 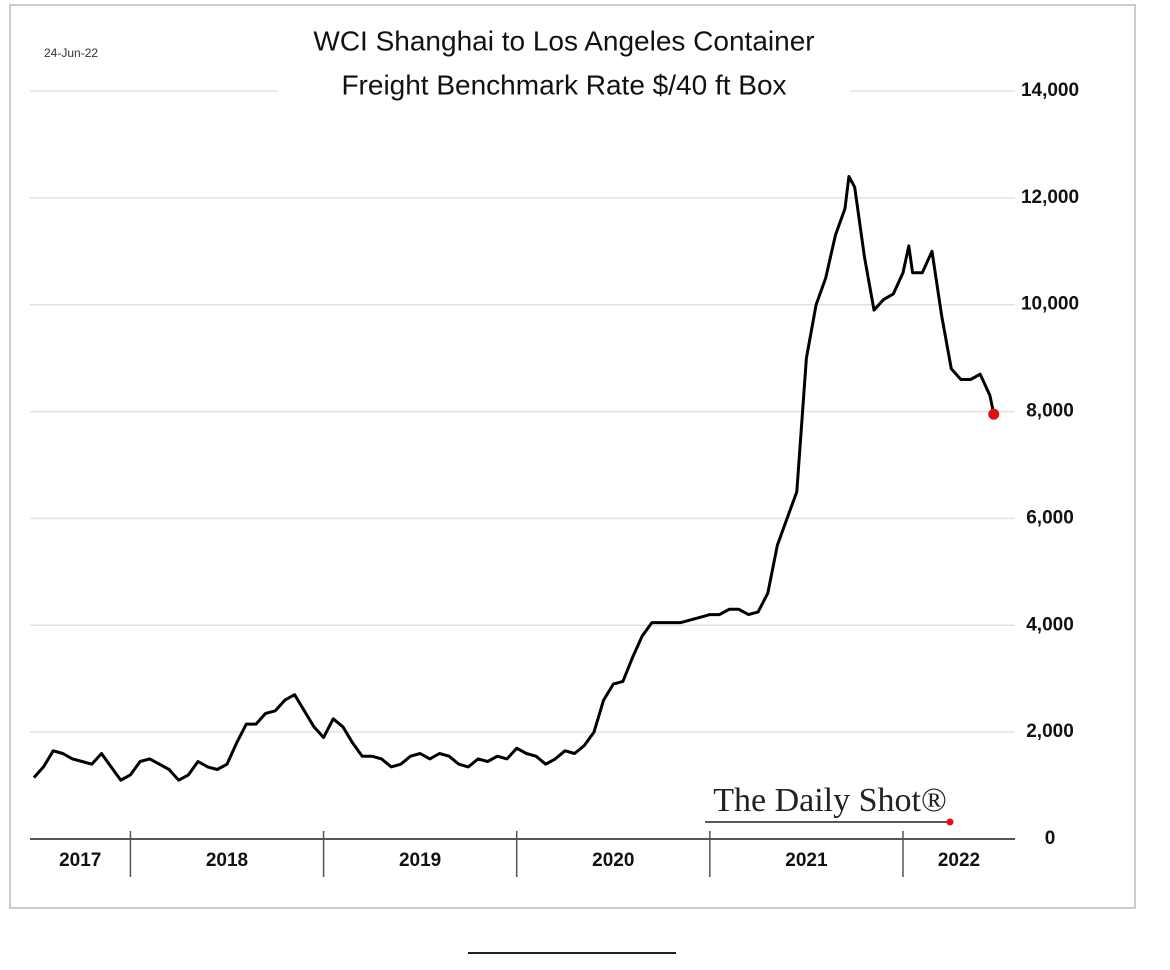 I want to click on x-tick-label: 2022, so click(x=959, y=860).